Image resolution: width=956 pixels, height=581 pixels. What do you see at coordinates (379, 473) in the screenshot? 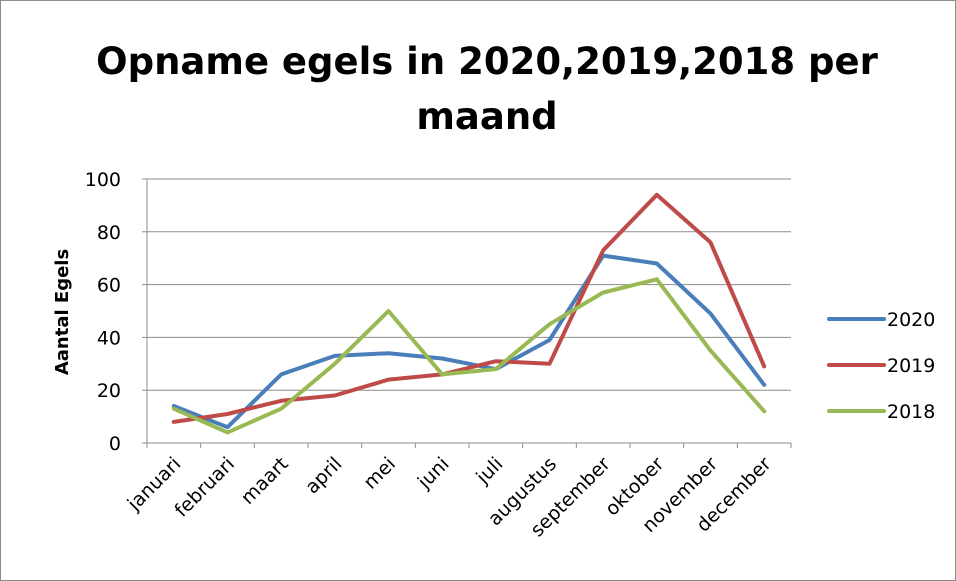
I see `x-tick-label: mei` at bounding box center [379, 473].